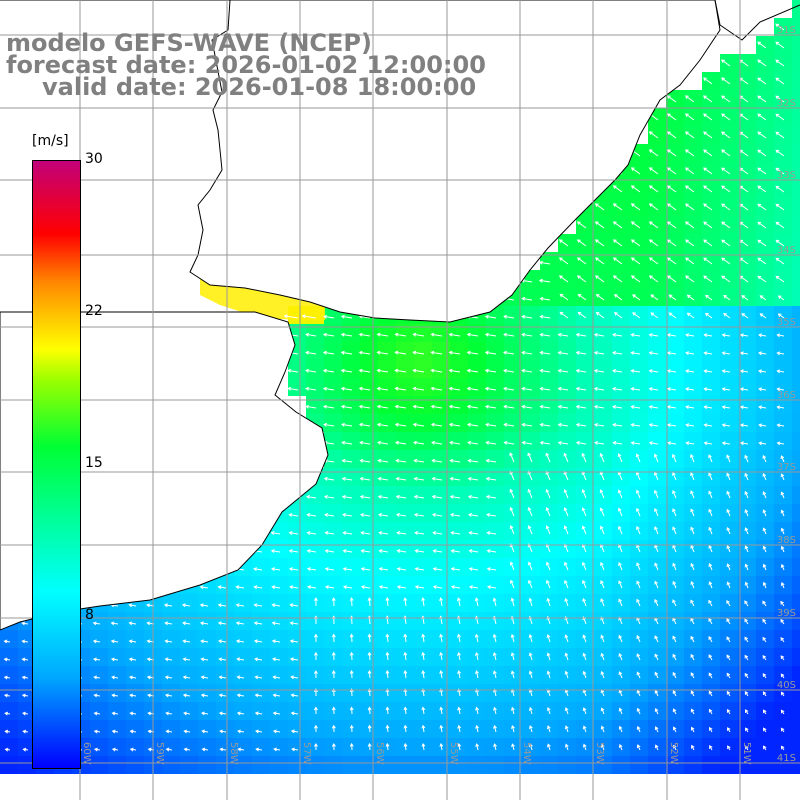 The width and height of the screenshot is (800, 800). Describe the element at coordinates (786, 540) in the screenshot. I see `latitude-label: 38S` at that location.